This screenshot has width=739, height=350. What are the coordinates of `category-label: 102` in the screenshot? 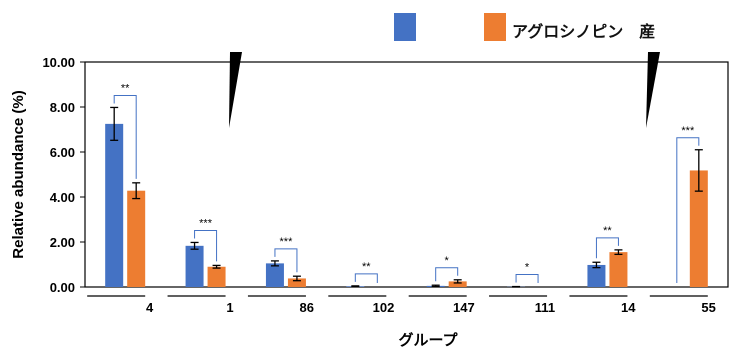 It's located at (384, 307).